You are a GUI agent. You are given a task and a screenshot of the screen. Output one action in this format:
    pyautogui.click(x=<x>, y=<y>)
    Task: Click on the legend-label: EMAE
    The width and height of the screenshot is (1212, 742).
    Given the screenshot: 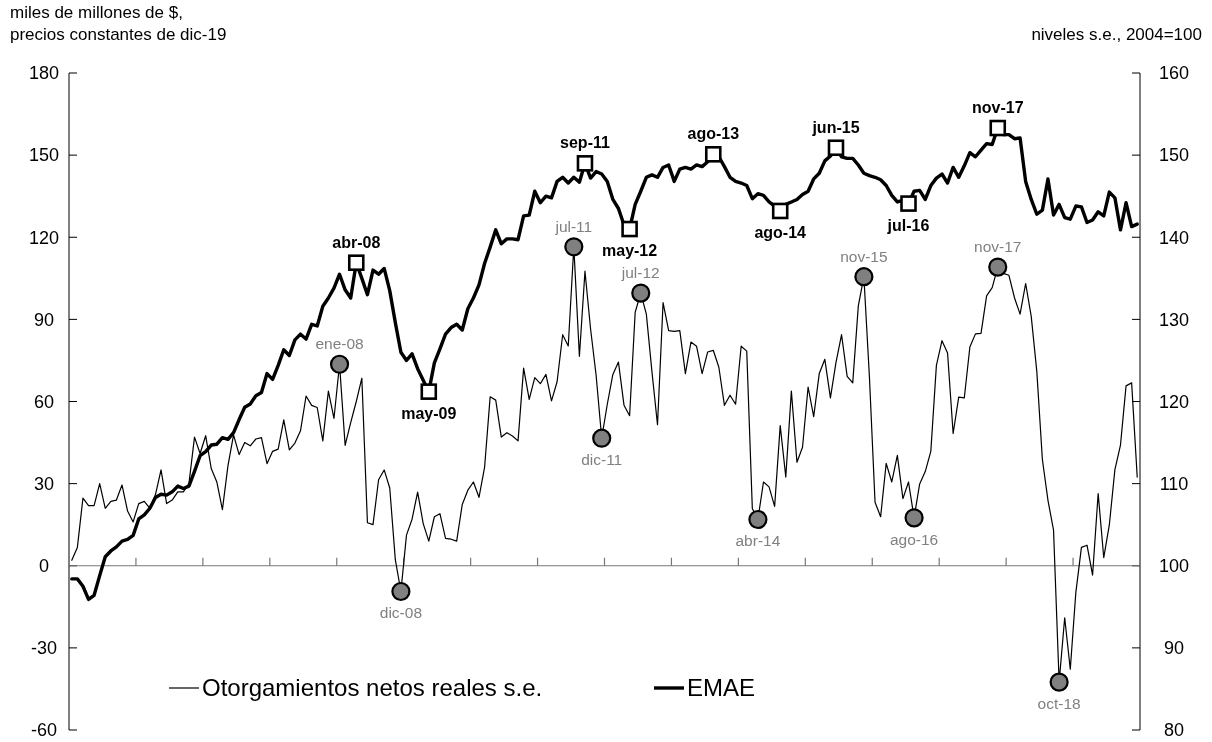 What is the action you would take?
    pyautogui.click(x=721, y=688)
    